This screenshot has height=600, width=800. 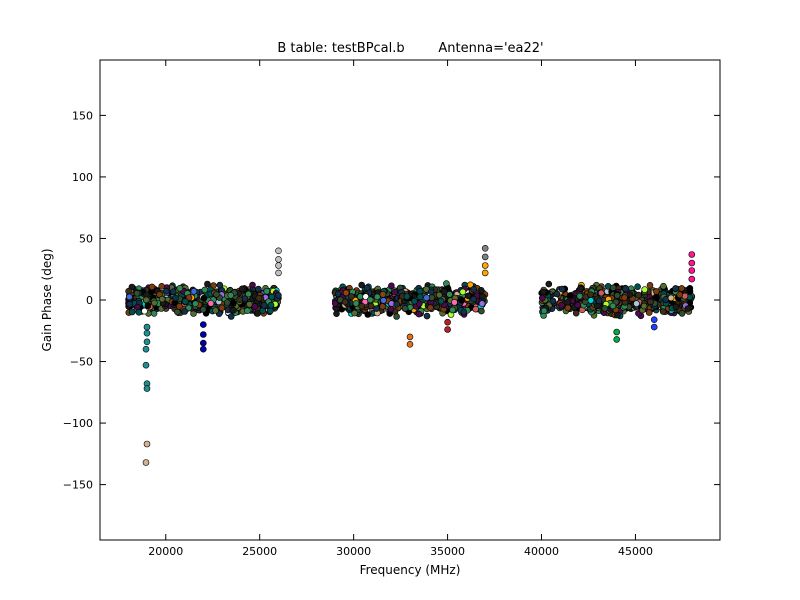 I want to click on chart-title-antenna: Antenna='ea22', so click(x=490, y=48).